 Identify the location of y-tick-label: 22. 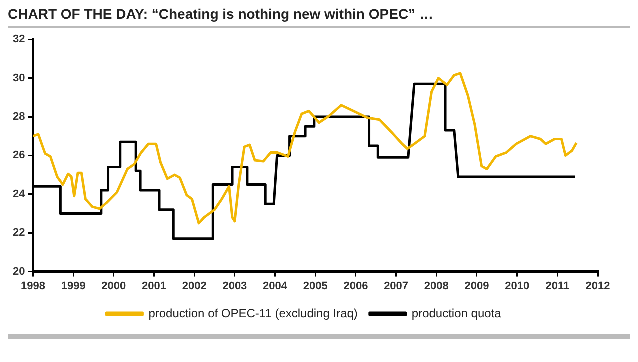
(19, 233).